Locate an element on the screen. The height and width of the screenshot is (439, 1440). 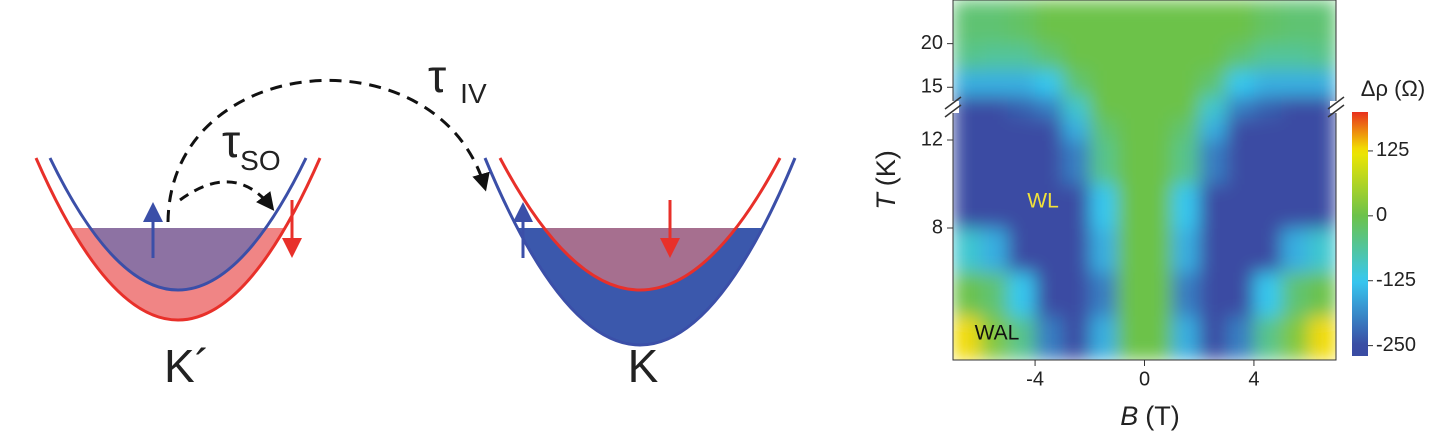
x-axis-variable: B is located at coordinates (1129, 416).